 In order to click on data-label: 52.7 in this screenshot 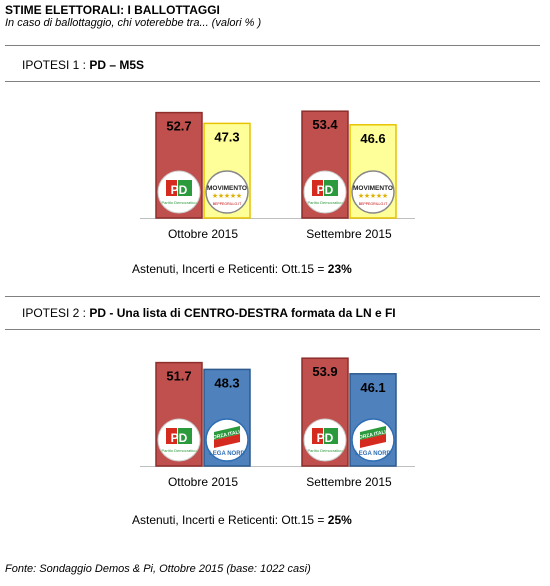, I will do `click(178, 126)`.